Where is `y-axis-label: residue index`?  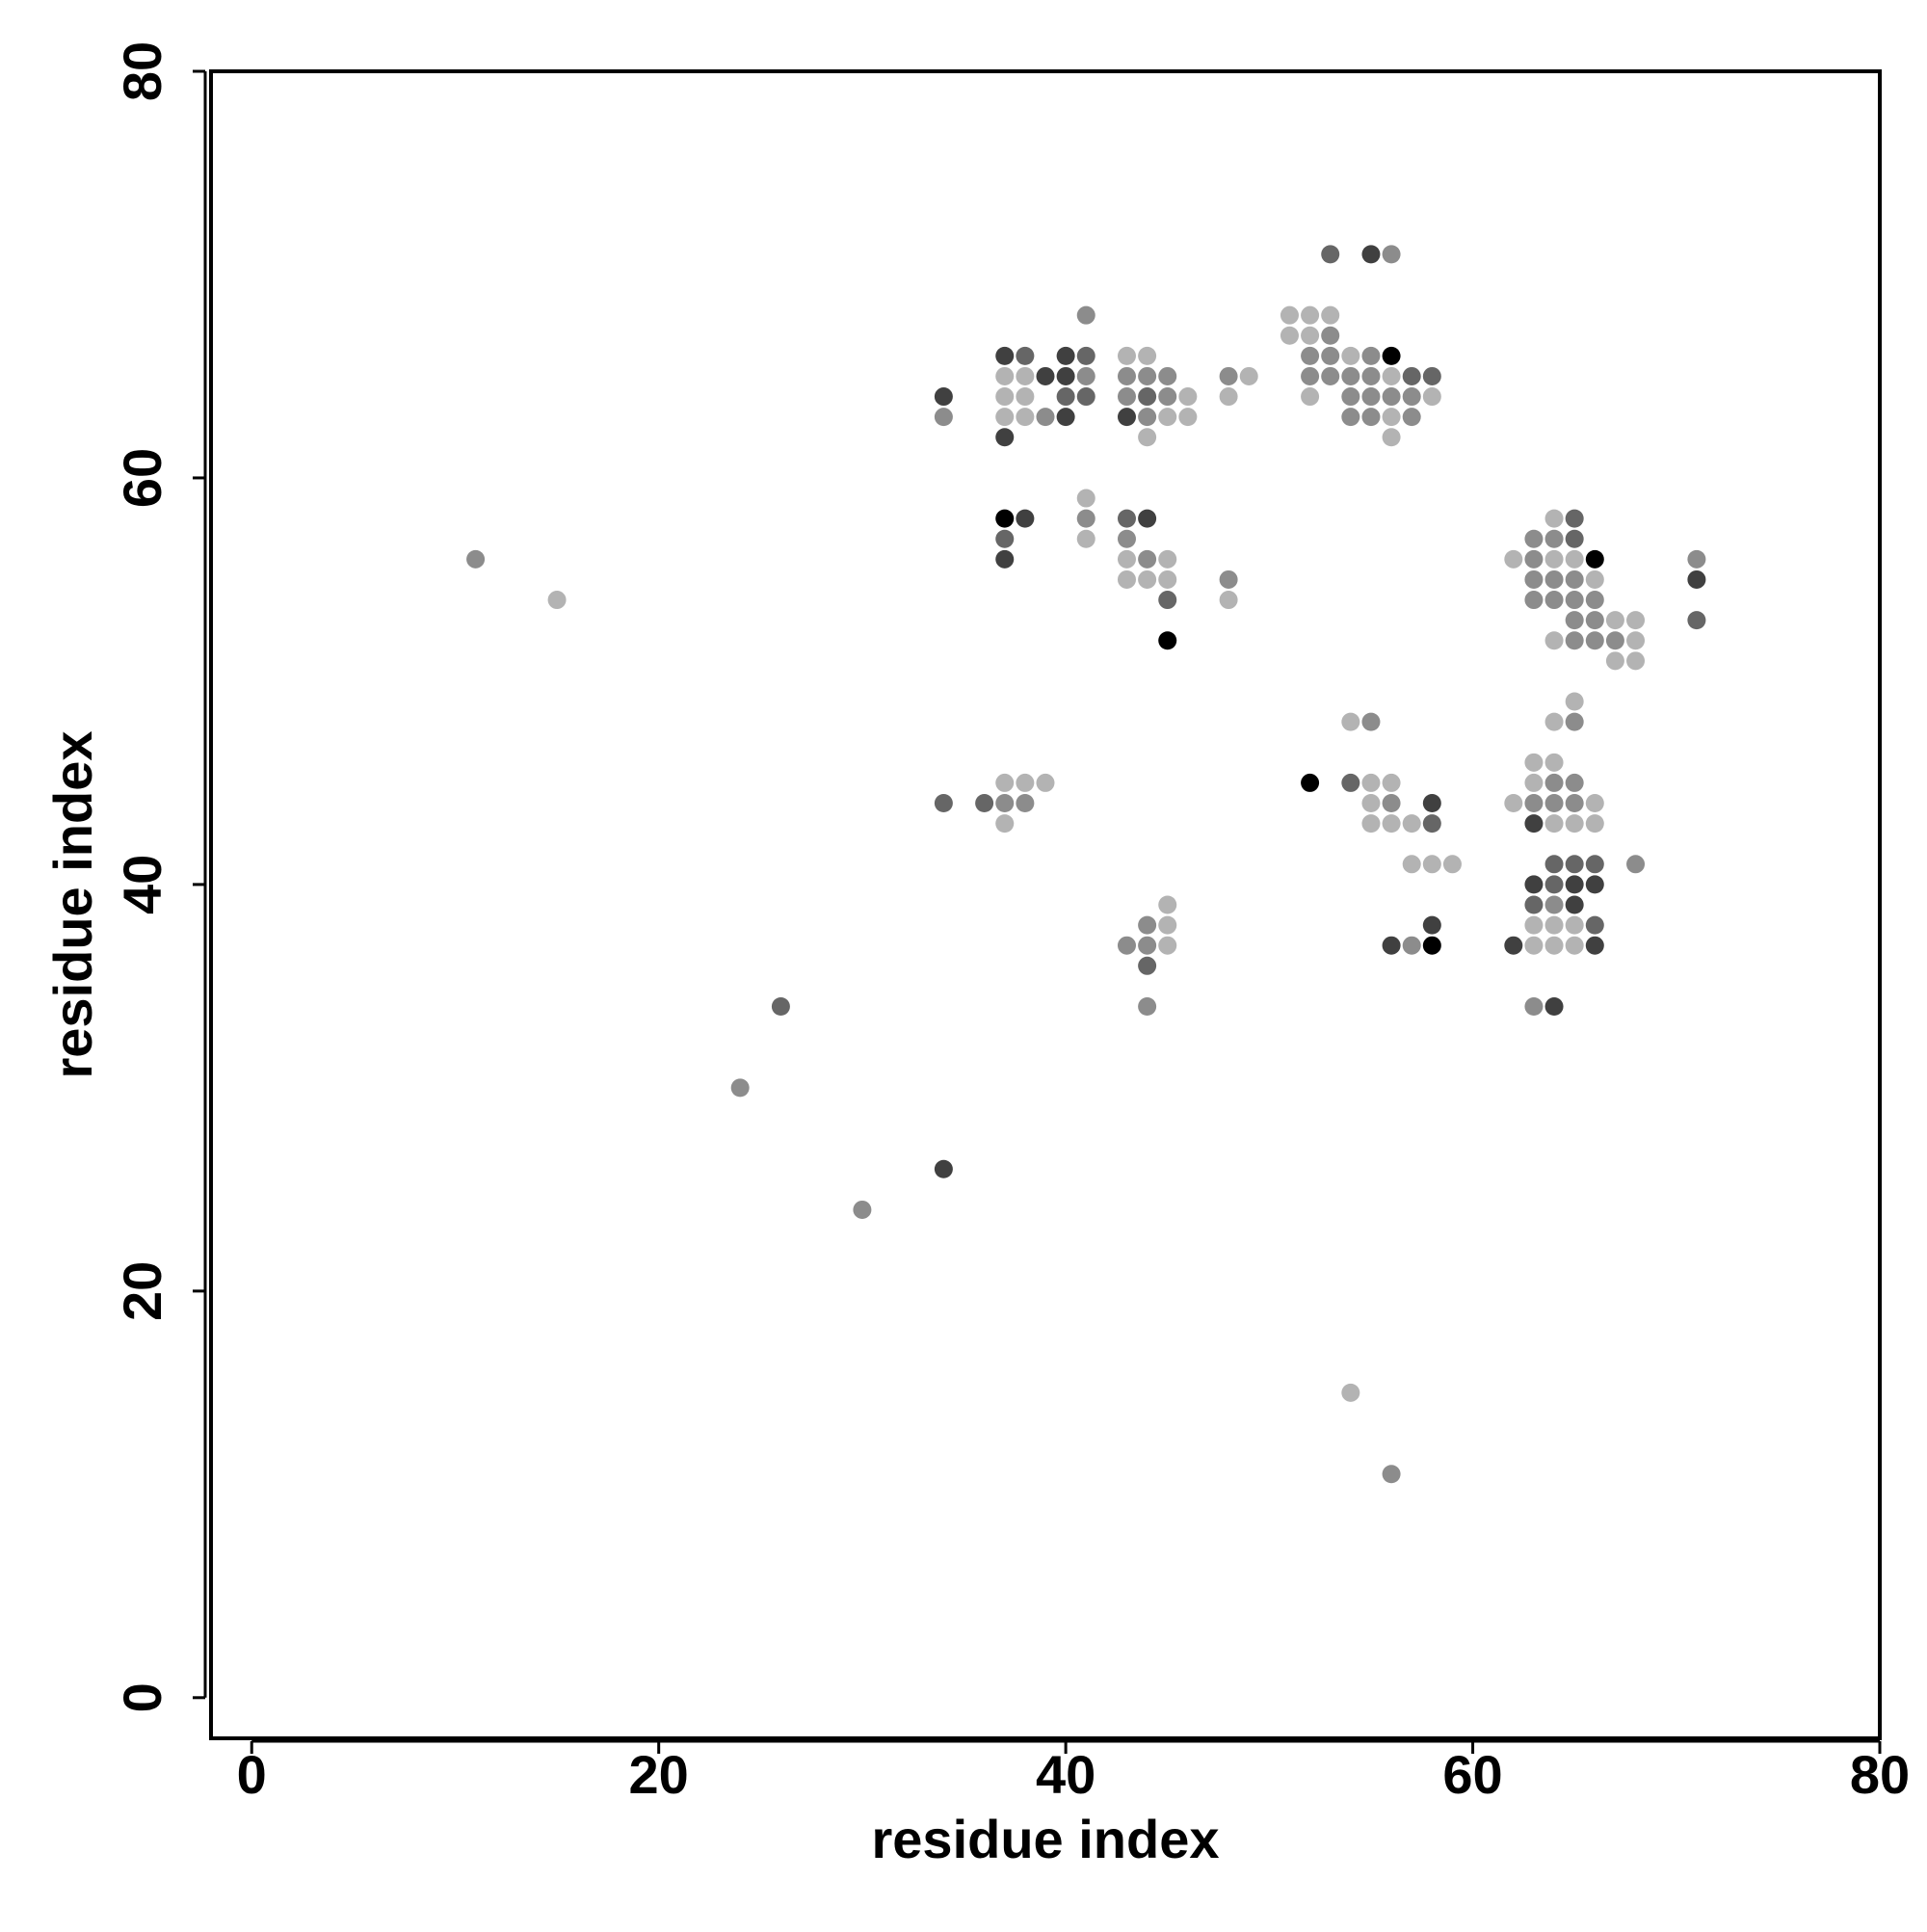 y-axis-label: residue index is located at coordinates (72, 904).